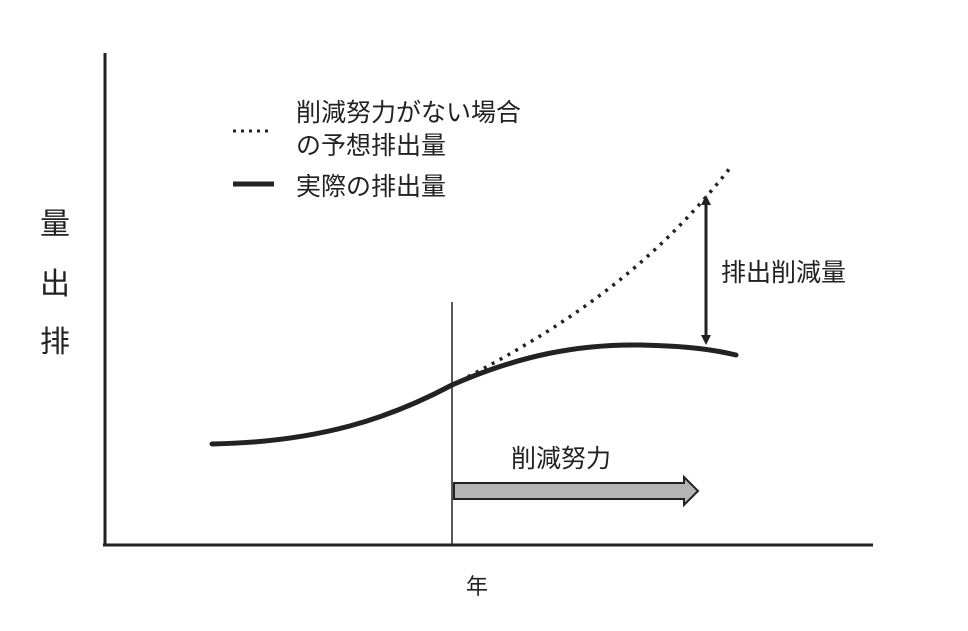 The width and height of the screenshot is (968, 631). I want to click on legend-solid-label: 実際の排出量, so click(371, 186).